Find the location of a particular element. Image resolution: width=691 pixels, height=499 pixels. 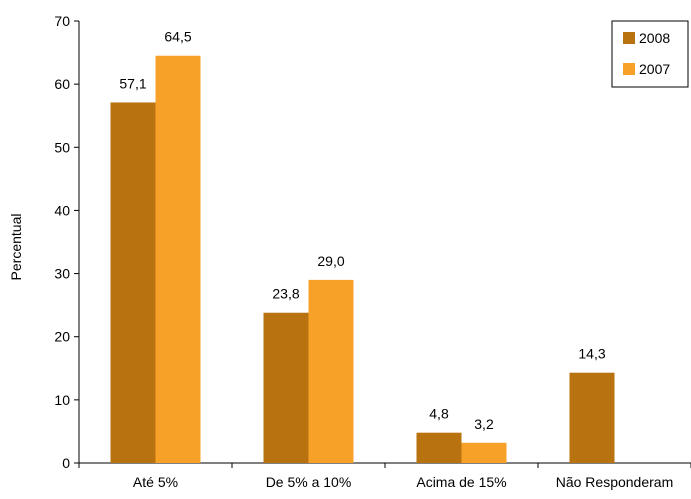

data-label: 4,8 is located at coordinates (439, 414).